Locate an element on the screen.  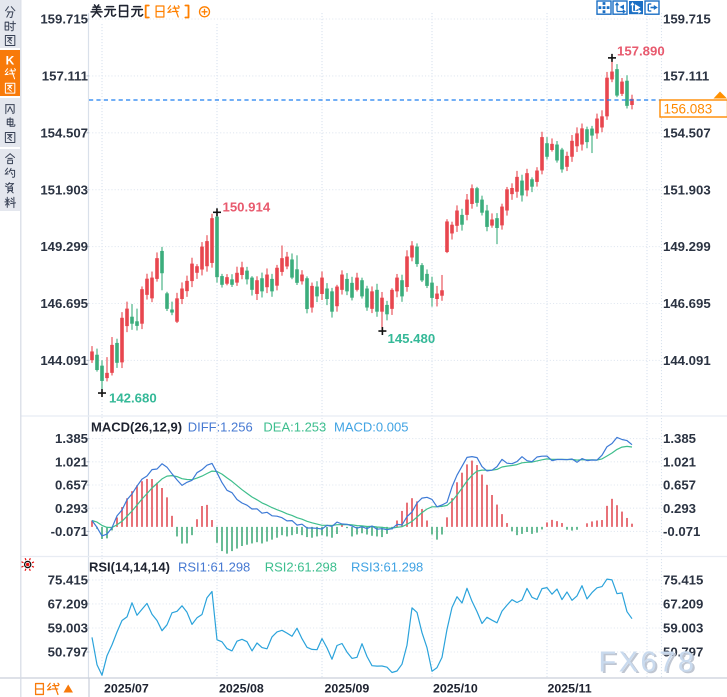
svg-text: RSI3:61.298 is located at coordinates (387, 567).